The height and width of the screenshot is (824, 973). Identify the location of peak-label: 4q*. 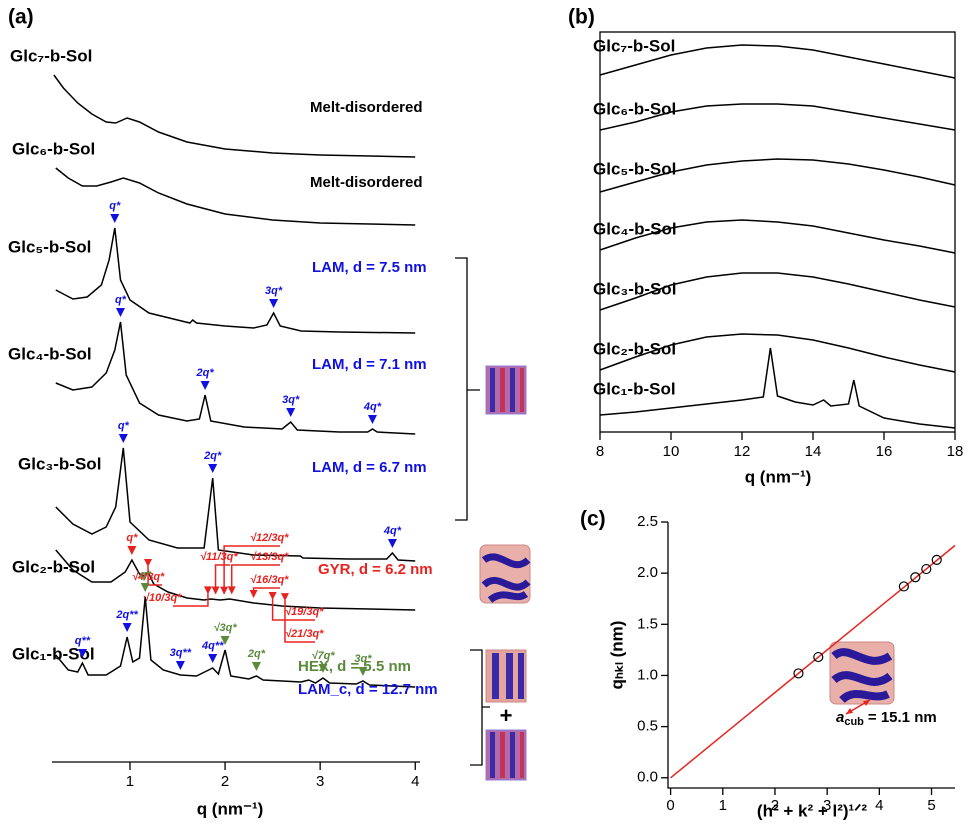
(392, 531).